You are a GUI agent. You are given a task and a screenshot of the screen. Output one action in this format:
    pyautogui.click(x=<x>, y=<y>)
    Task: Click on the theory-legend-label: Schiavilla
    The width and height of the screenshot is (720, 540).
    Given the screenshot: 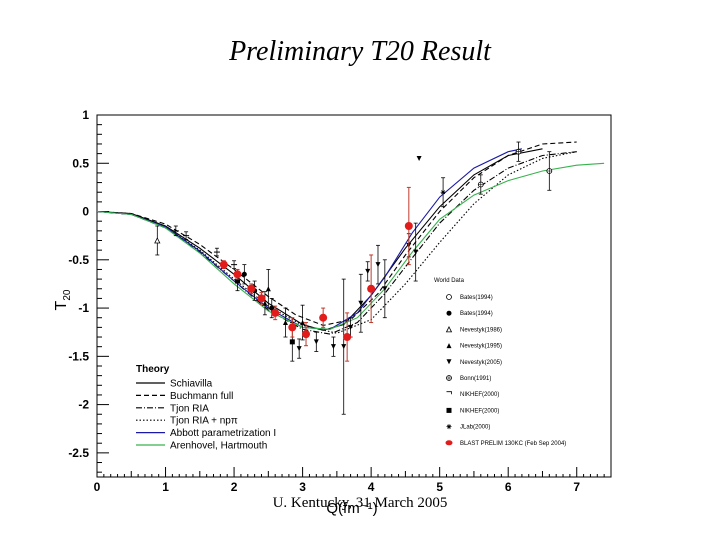 What is the action you would take?
    pyautogui.click(x=191, y=384)
    